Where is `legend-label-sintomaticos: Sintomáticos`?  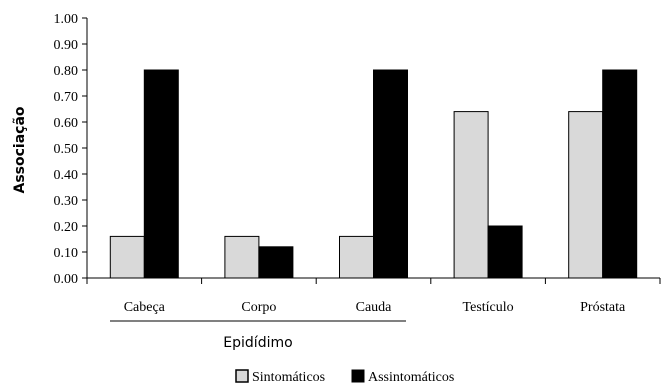 legend-label-sintomaticos: Sintomáticos is located at coordinates (288, 377).